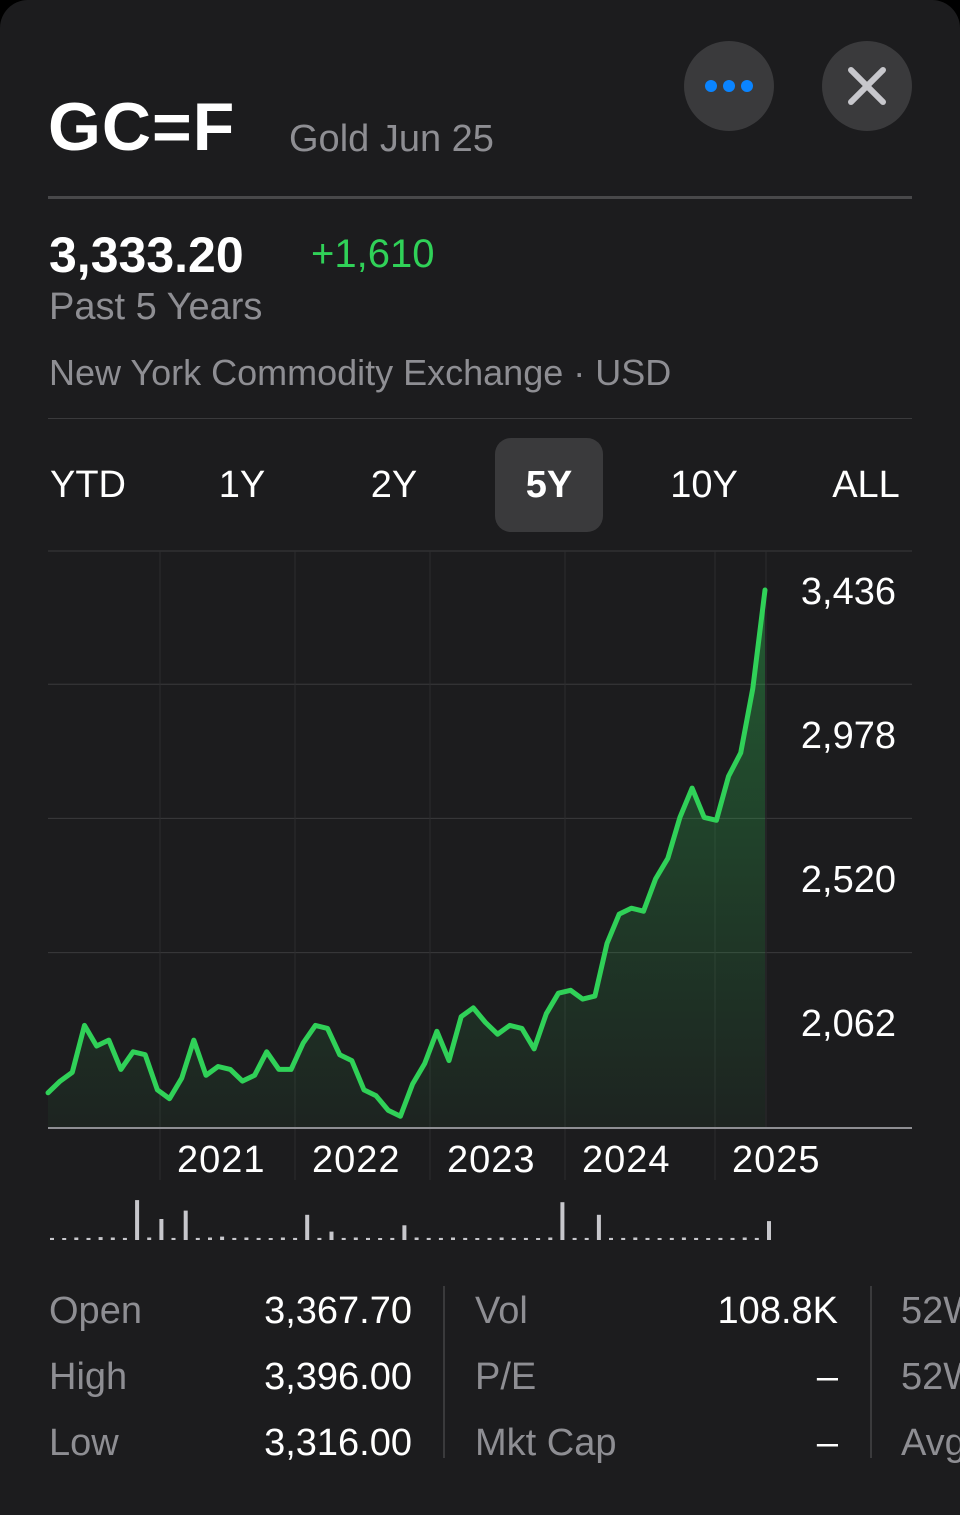 This screenshot has height=1515, width=960. I want to click on more-button, so click(729, 86).